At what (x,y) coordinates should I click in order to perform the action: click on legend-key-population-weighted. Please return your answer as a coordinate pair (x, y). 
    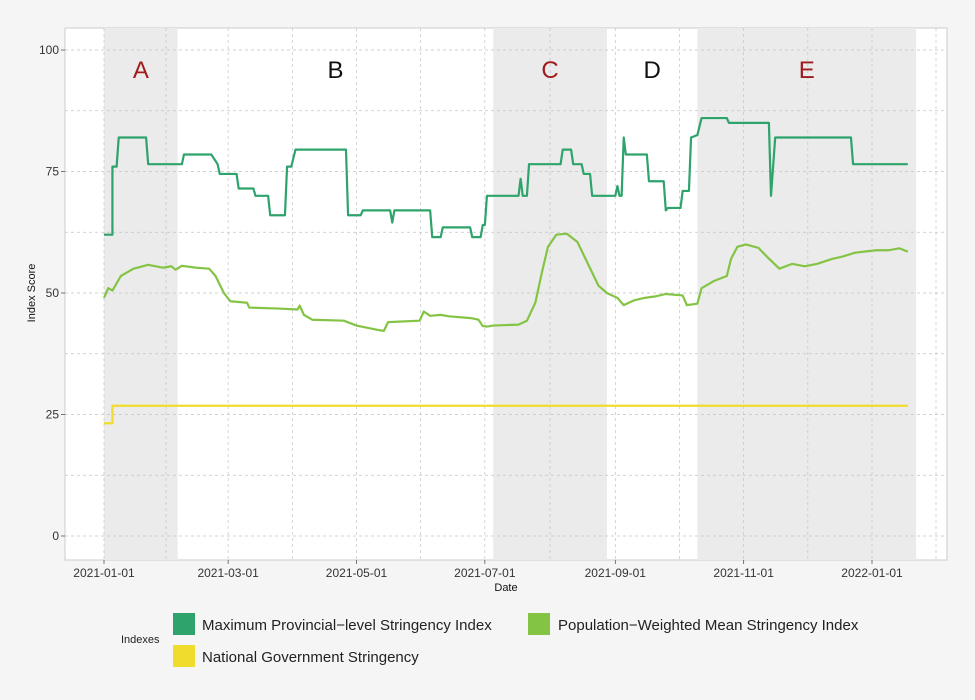
    Looking at the image, I should click on (539, 624).